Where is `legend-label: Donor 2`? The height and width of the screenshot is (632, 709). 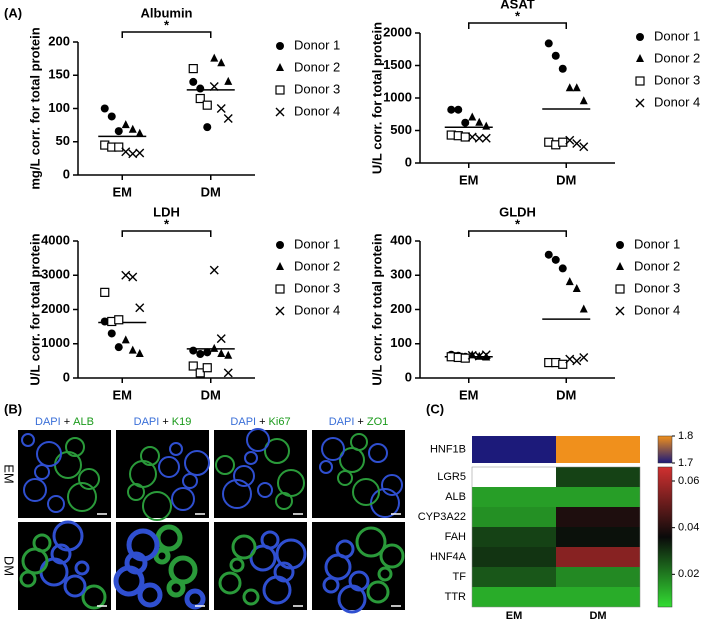 legend-label: Donor 2 is located at coordinates (317, 265).